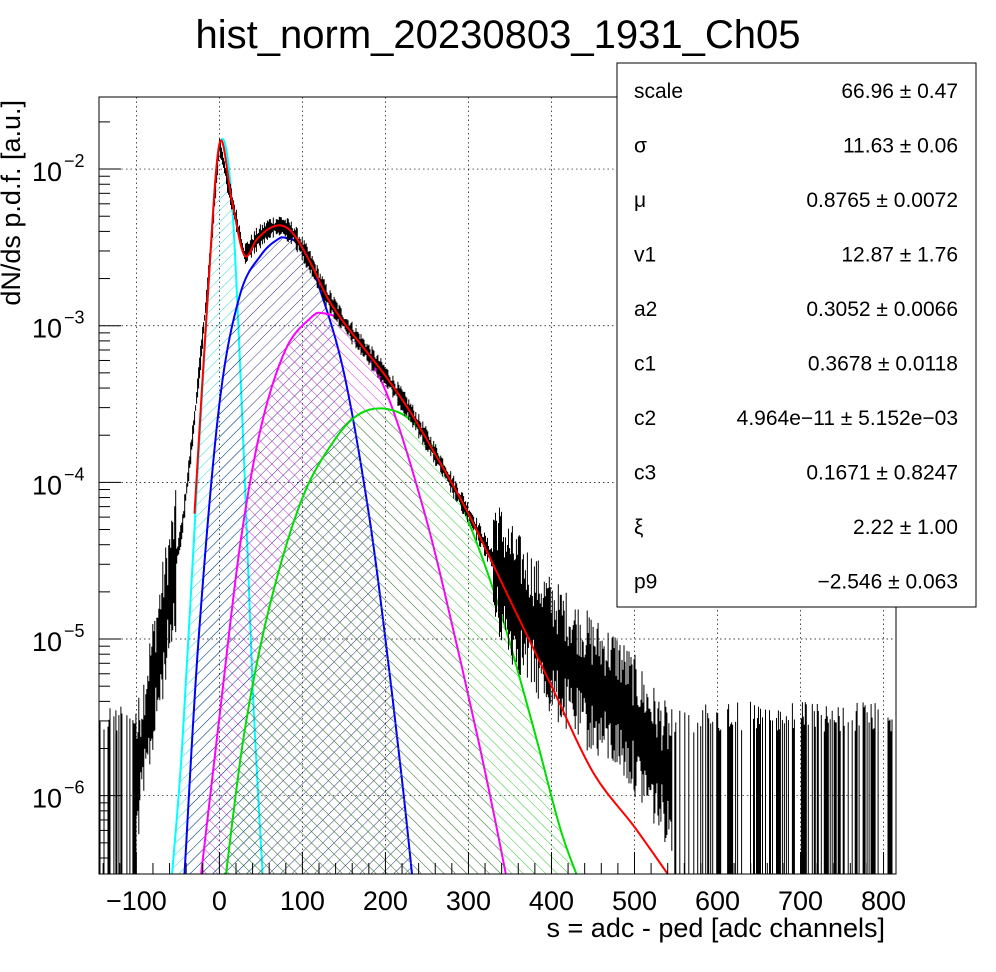 The width and height of the screenshot is (996, 972). I want to click on stat-name: μ, so click(640, 200).